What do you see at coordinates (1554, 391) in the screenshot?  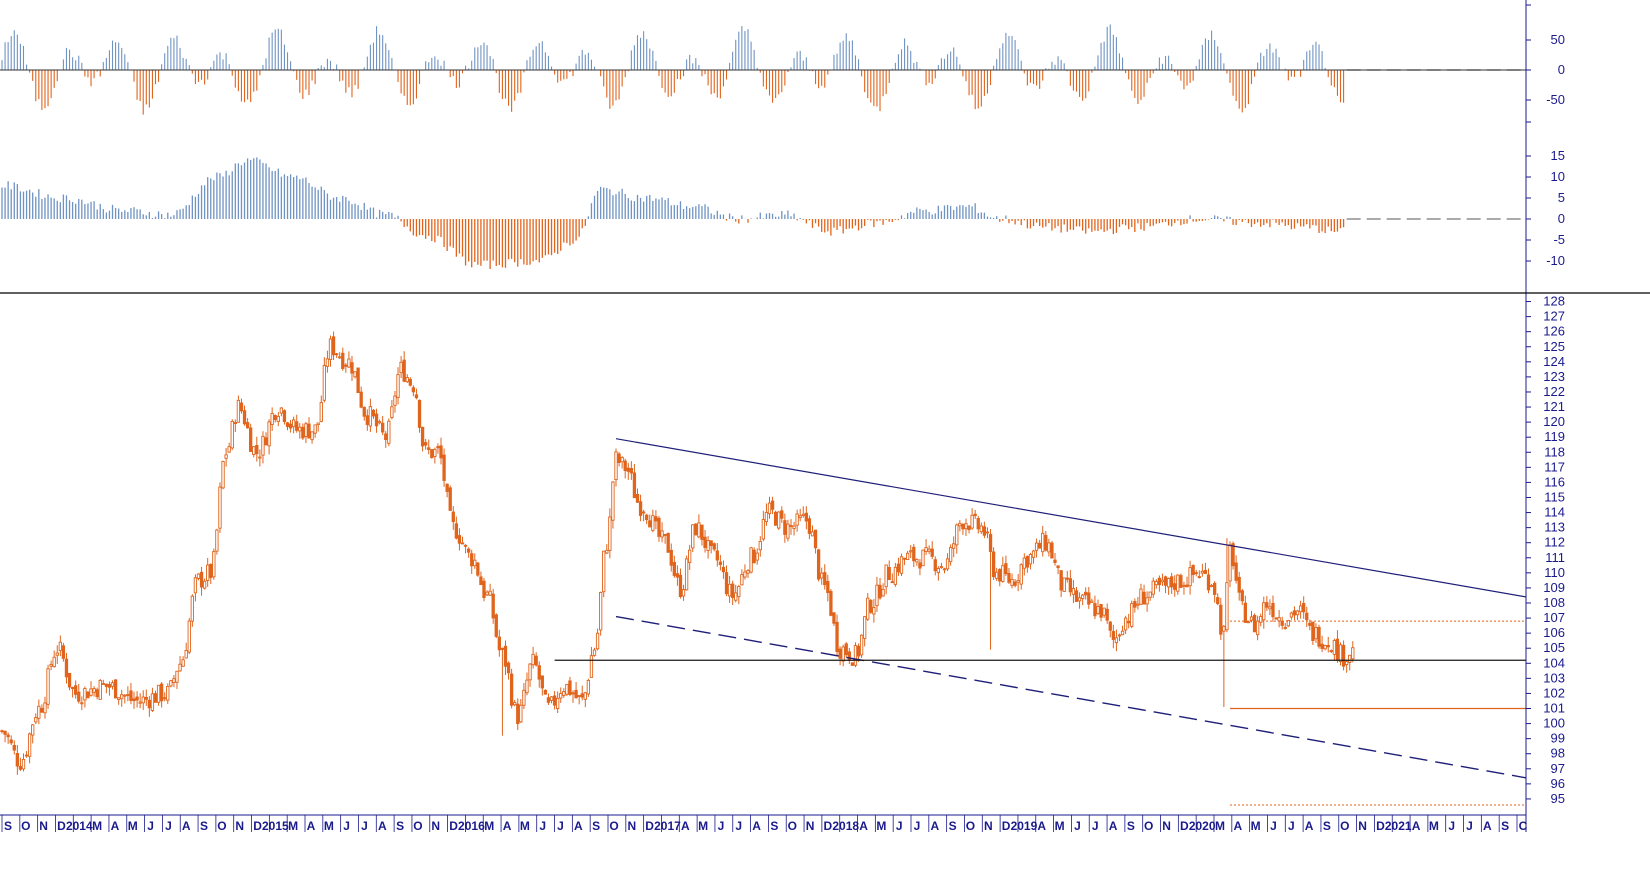 I see `price-ytick-label: 122` at bounding box center [1554, 391].